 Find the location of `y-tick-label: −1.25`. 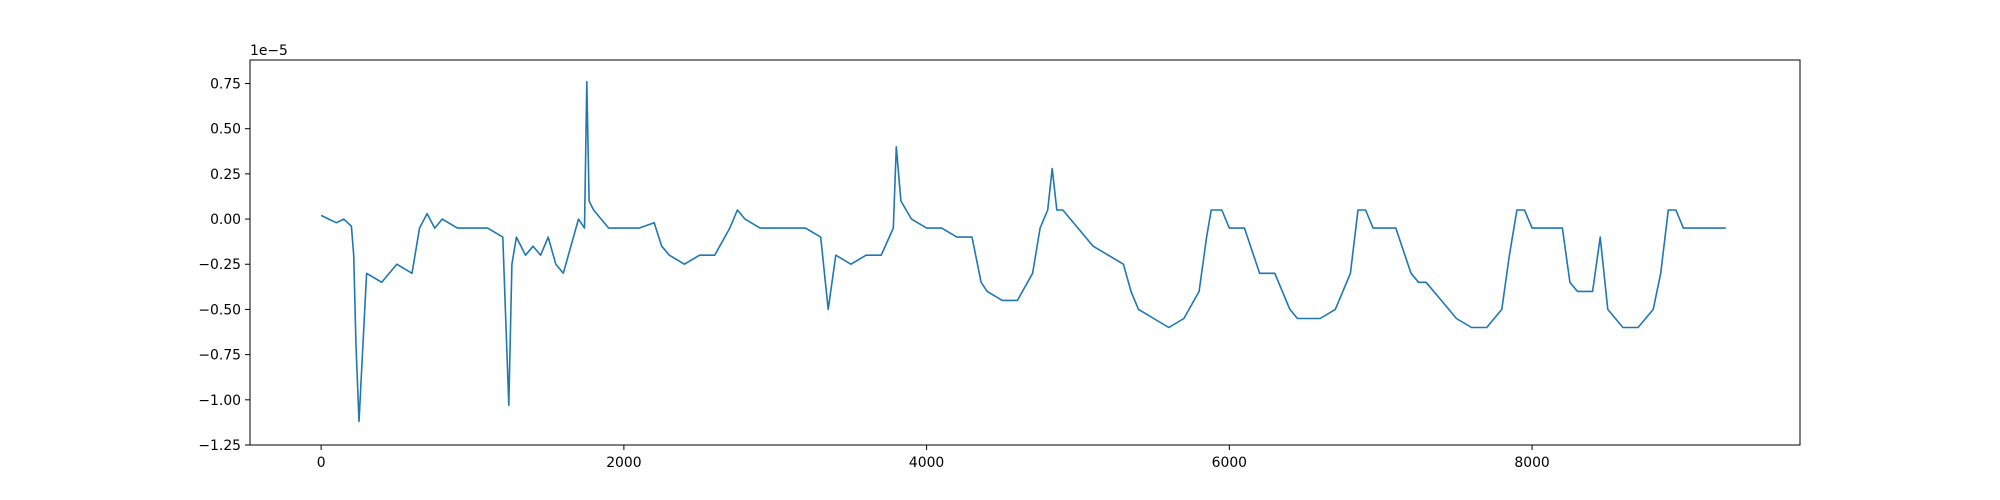

y-tick-label: −1.25 is located at coordinates (219, 446).